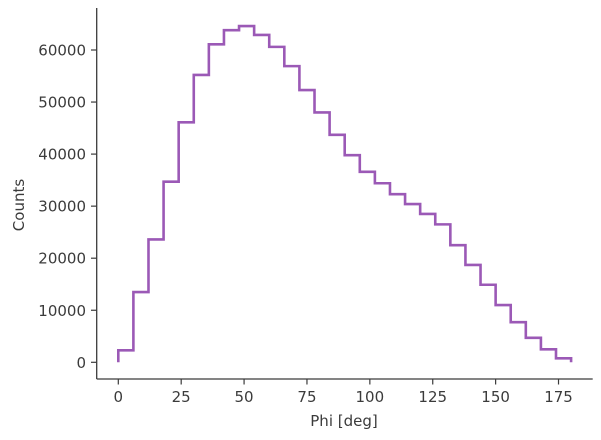 This screenshot has height=440, width=601. I want to click on x-tick-label: 0, so click(119, 397).